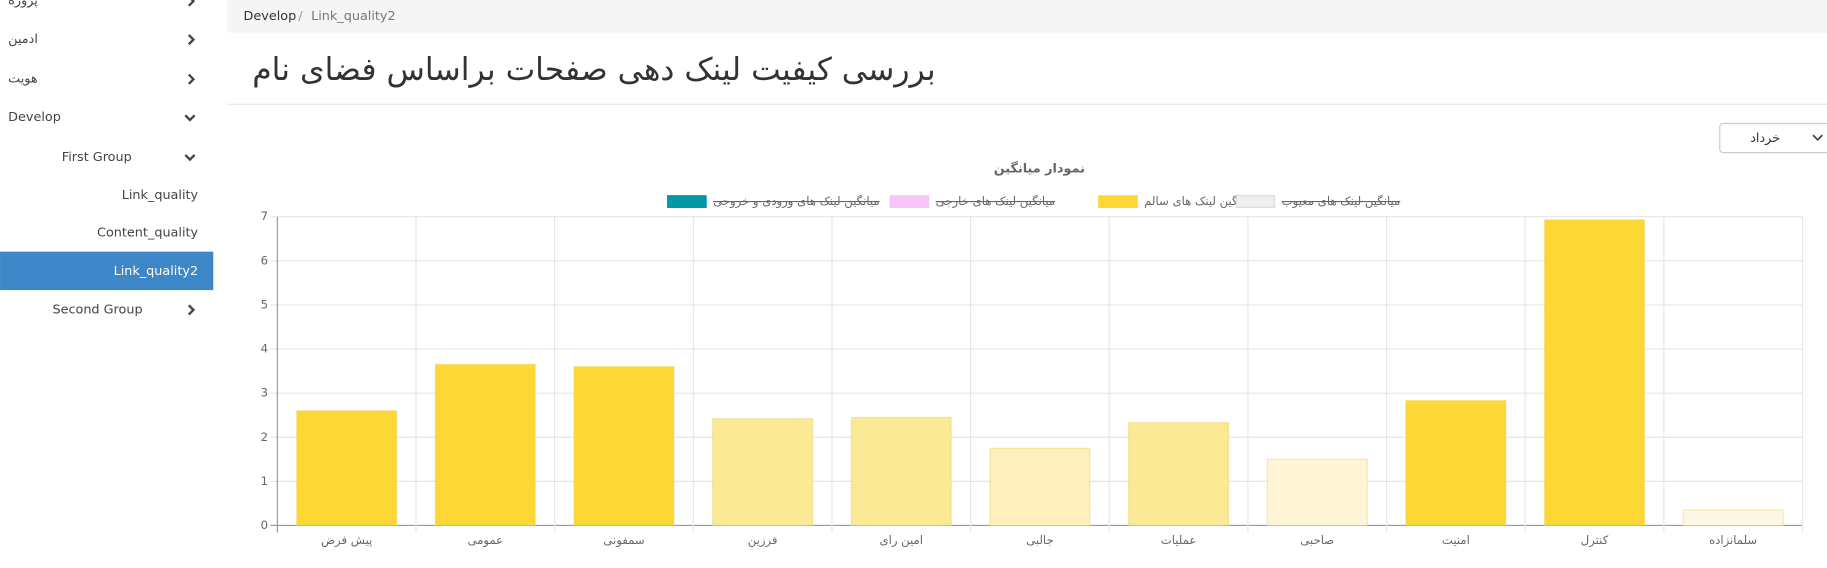 This screenshot has height=568, width=1827. What do you see at coordinates (1733, 540) in the screenshot?
I see `x-tick-label: سلمانزاده` at bounding box center [1733, 540].